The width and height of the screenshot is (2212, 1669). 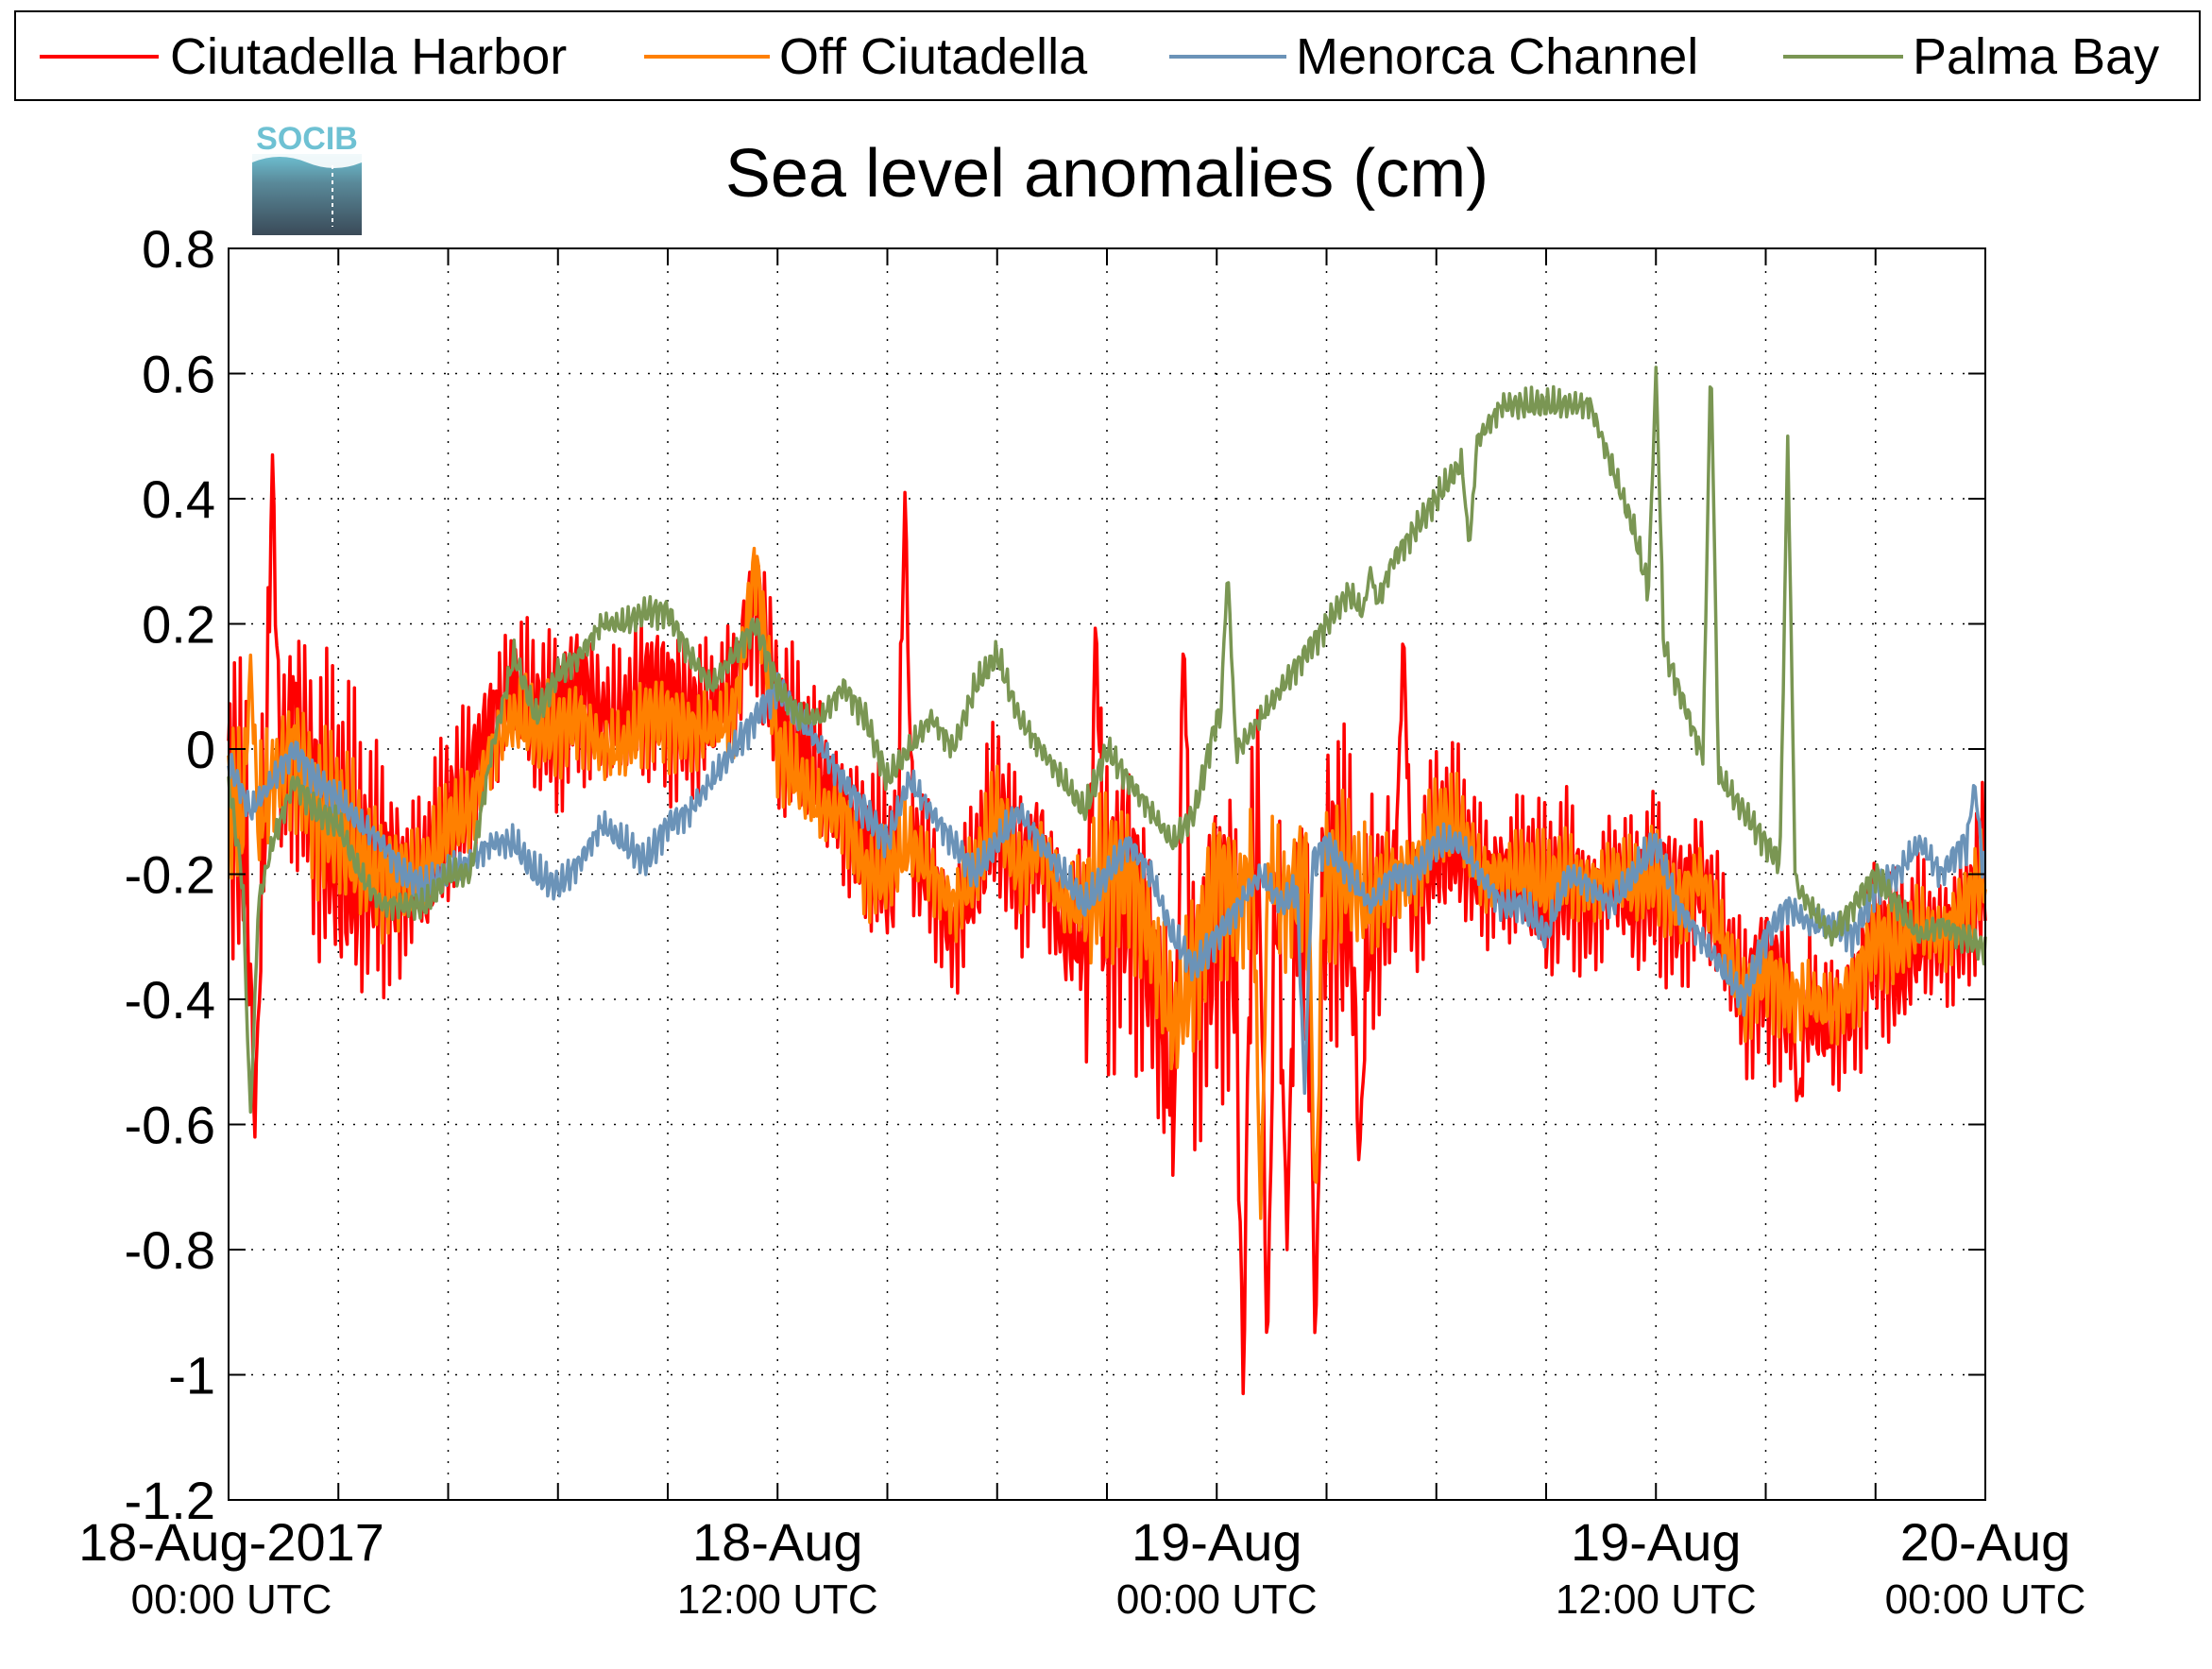 I want to click on y-tick-label: -1, so click(x=191, y=1376).